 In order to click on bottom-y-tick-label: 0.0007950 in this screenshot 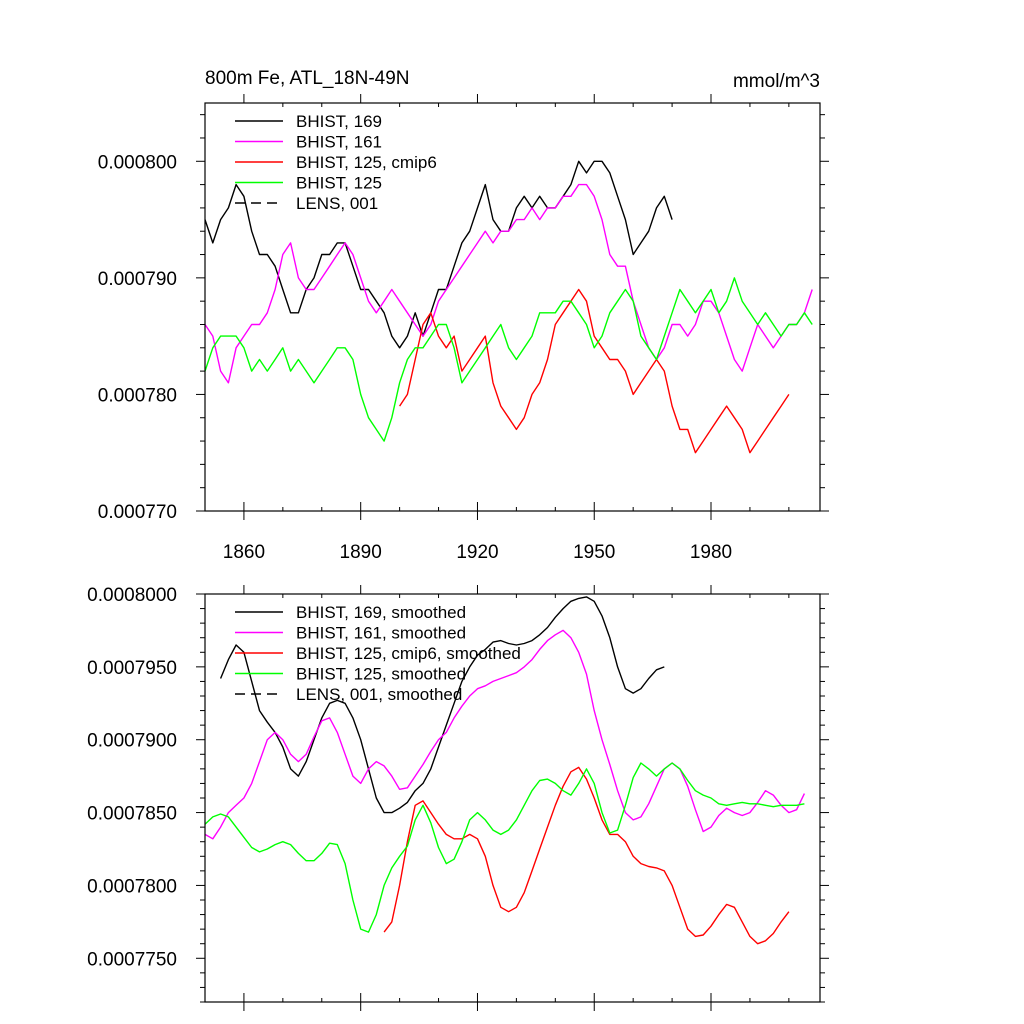, I will do `click(132, 668)`.